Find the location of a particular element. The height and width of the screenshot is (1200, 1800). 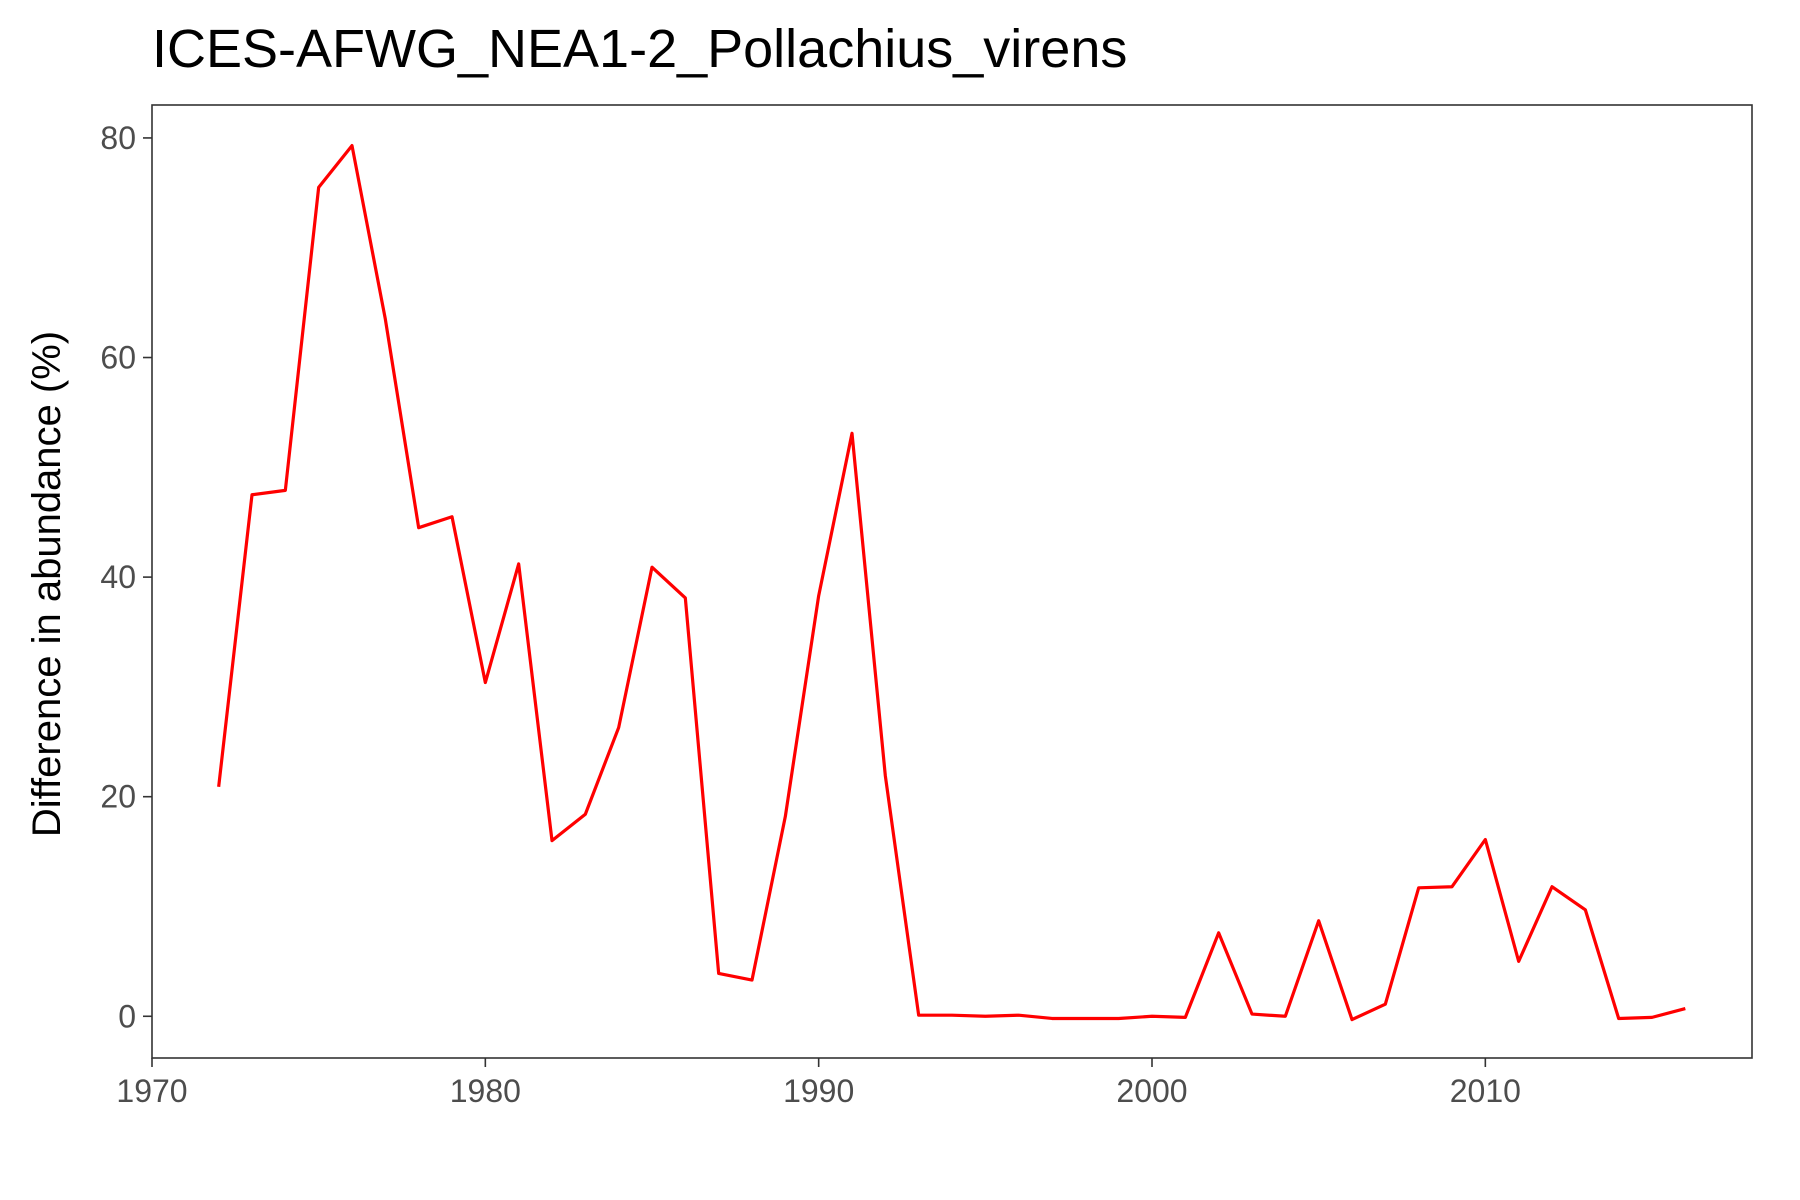

y-tick-label: 0 is located at coordinates (127, 1016).